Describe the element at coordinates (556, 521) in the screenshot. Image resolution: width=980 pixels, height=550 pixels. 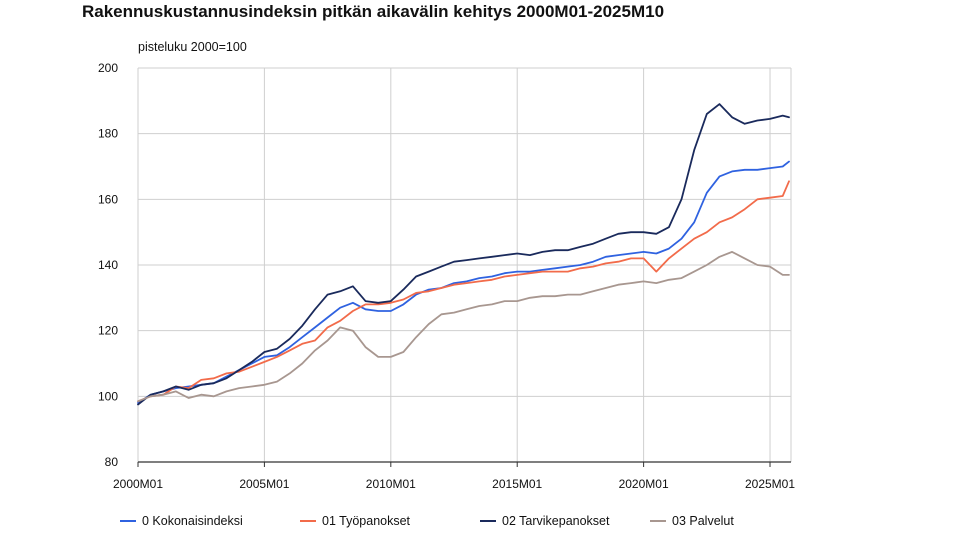
I see `legend-label: 02 Tarvikepanokset` at that location.